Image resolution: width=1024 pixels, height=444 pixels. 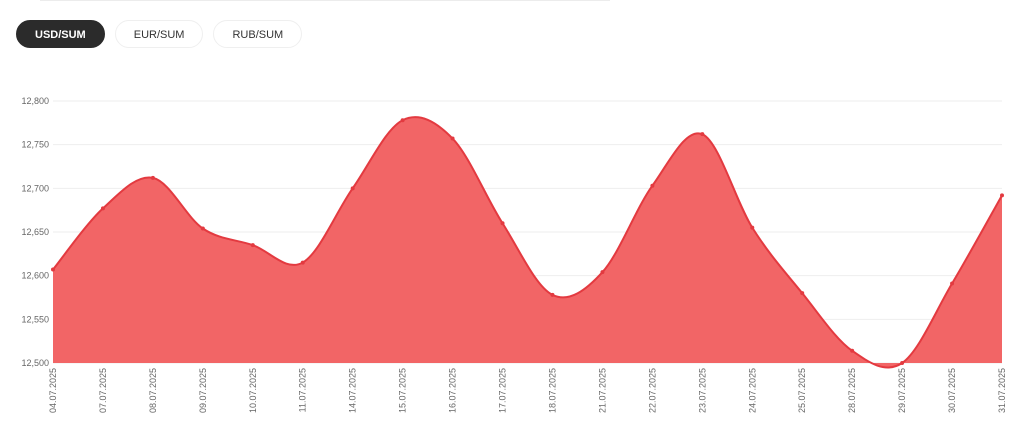 I want to click on top-divider, so click(x=325, y=0).